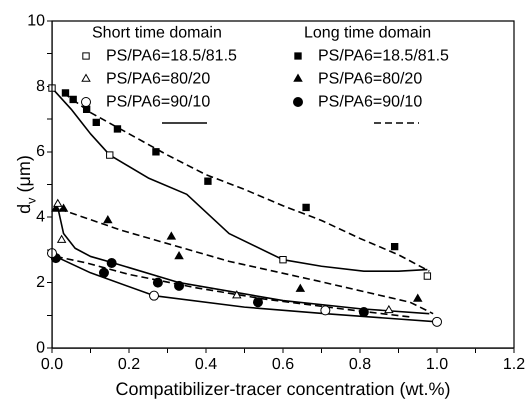 Image resolution: width=530 pixels, height=408 pixels. What do you see at coordinates (206, 365) in the screenshot?
I see `x-tick-label: 0.4` at bounding box center [206, 365].